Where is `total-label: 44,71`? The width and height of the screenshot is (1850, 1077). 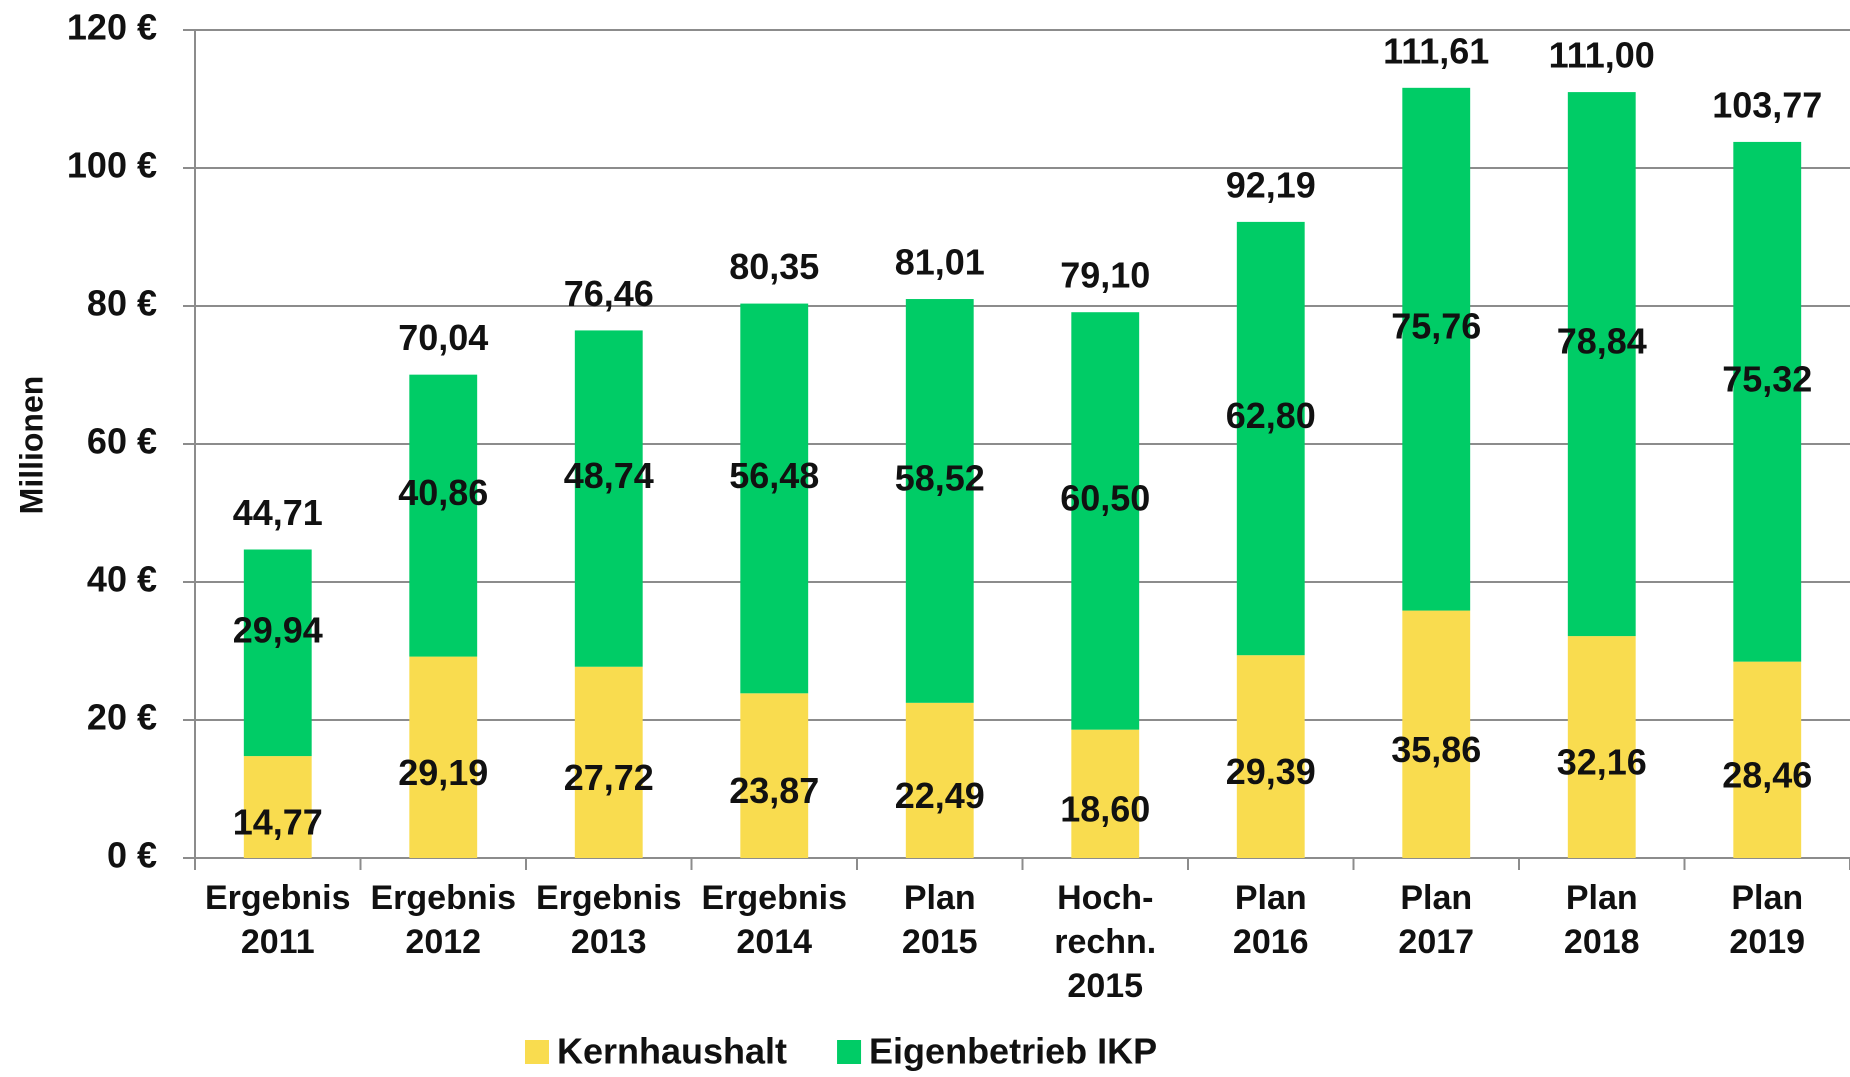 total-label: 44,71 is located at coordinates (278, 512).